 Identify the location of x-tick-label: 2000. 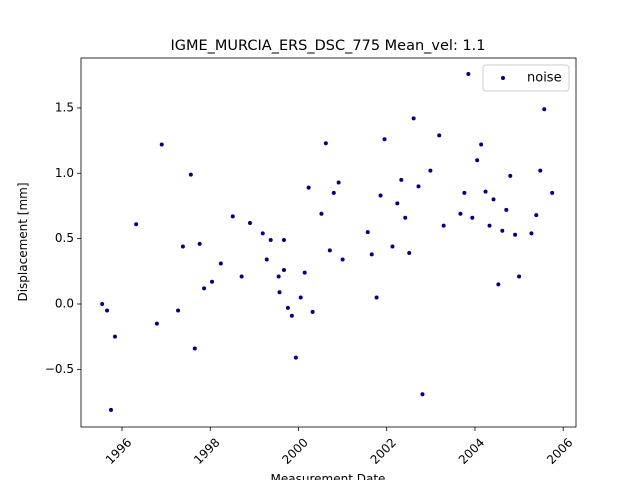
(294, 450).